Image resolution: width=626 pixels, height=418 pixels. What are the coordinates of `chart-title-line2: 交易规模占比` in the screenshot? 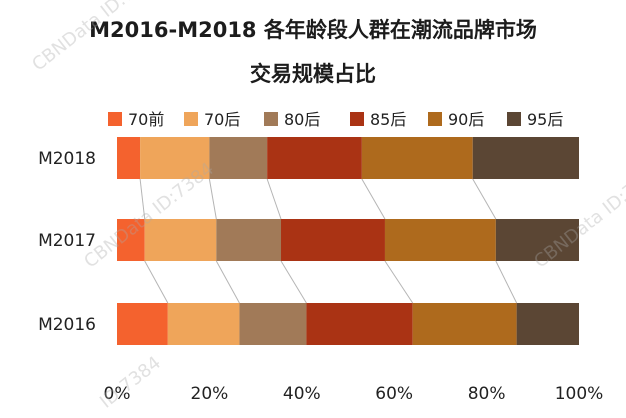 It's located at (313, 74).